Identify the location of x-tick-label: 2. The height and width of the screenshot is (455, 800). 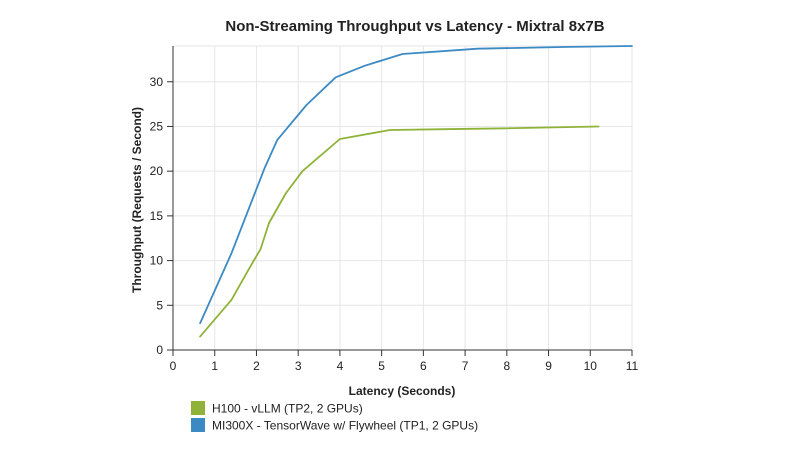
(256, 366).